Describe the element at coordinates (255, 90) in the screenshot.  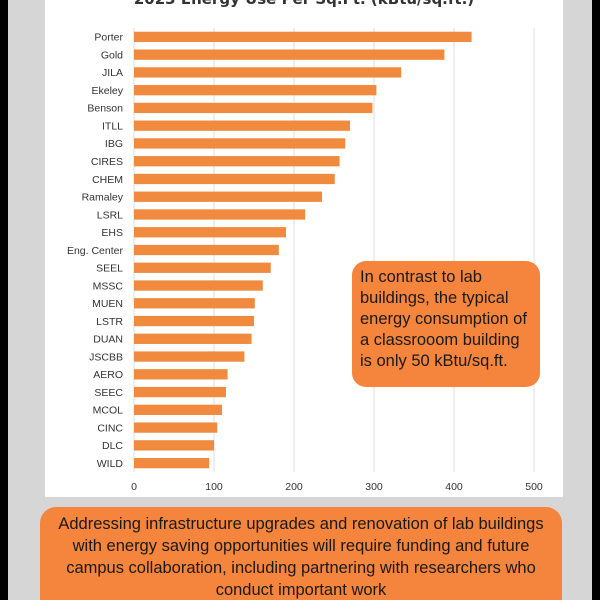
I see `bar-ekeley` at that location.